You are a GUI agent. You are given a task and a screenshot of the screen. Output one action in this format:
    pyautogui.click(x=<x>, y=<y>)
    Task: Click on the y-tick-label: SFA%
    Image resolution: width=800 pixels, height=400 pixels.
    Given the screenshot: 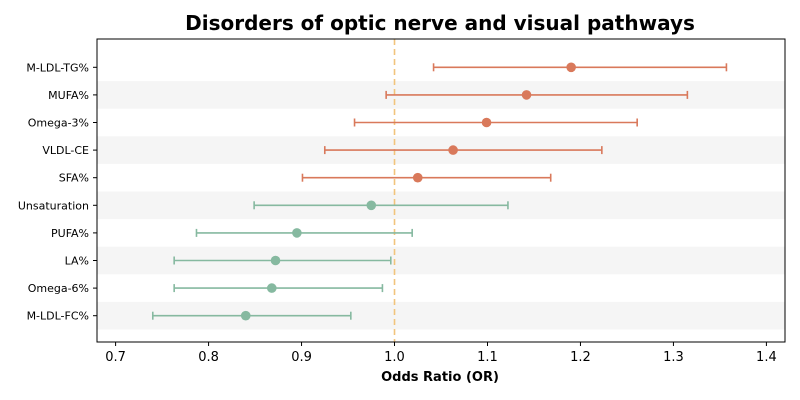 What is the action you would take?
    pyautogui.click(x=74, y=178)
    